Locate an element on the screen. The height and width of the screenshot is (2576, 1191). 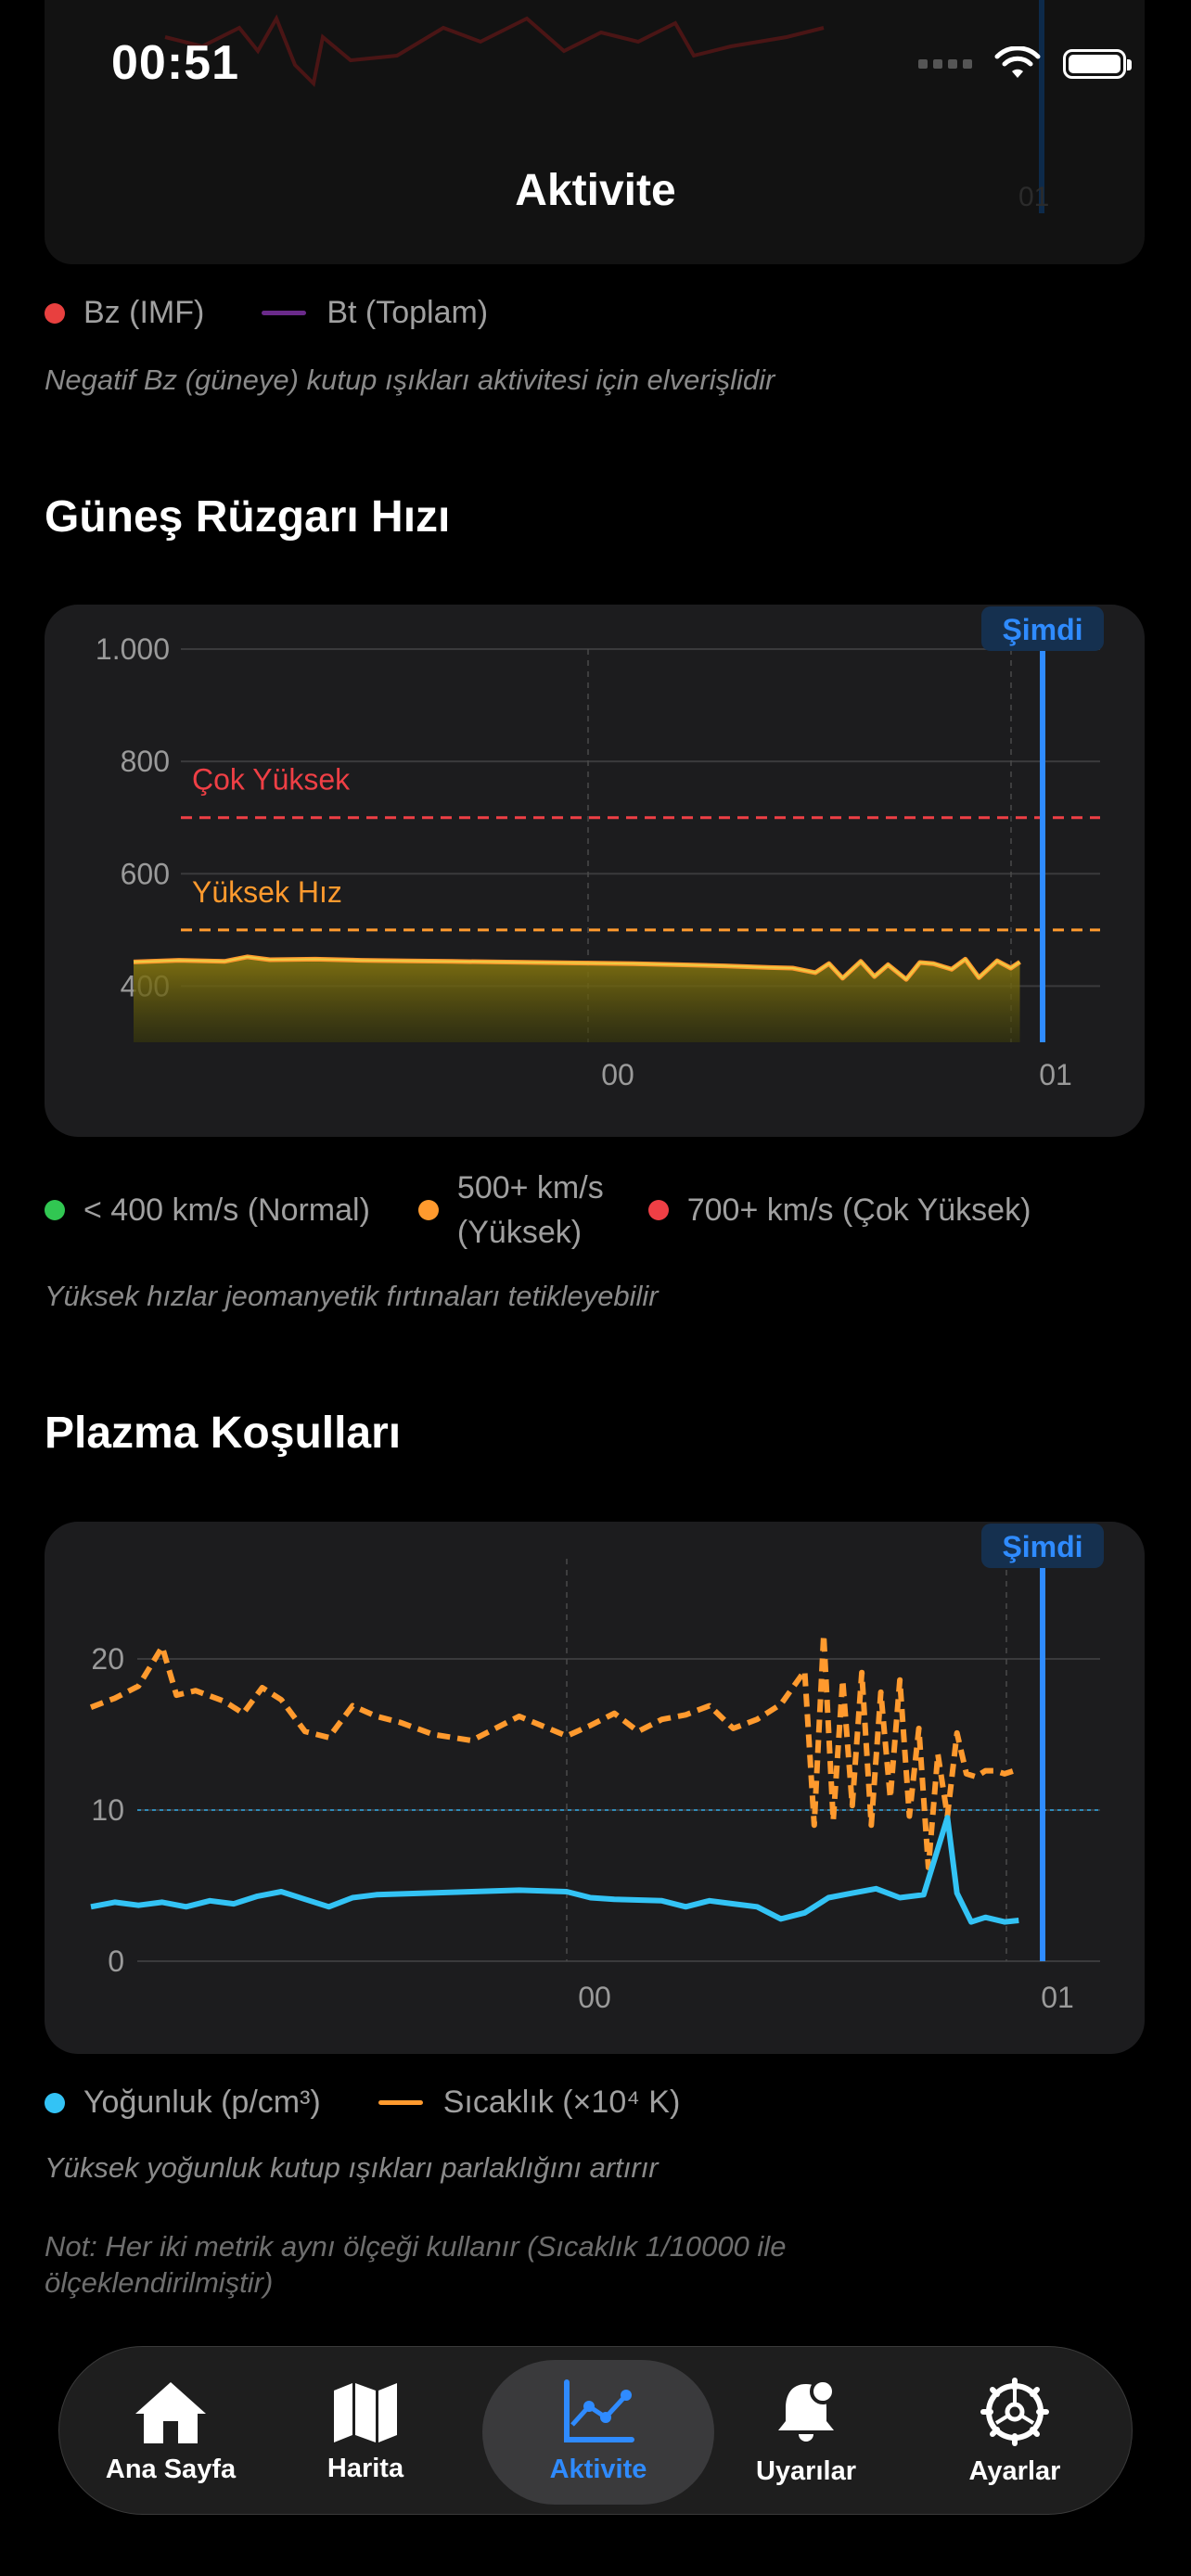
tab-home: Ana Sayfa is located at coordinates (170, 2432).